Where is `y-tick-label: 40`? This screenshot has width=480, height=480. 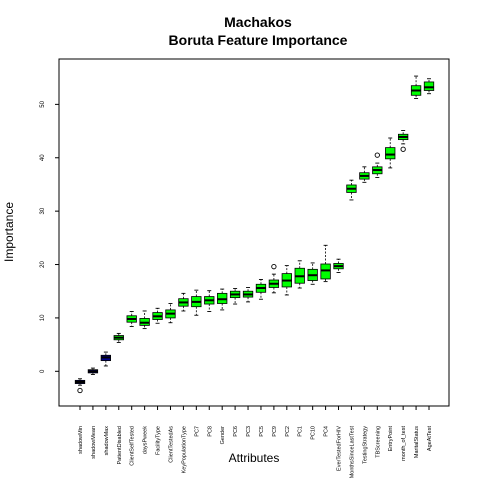
y-tick-label: 40 is located at coordinates (43, 157).